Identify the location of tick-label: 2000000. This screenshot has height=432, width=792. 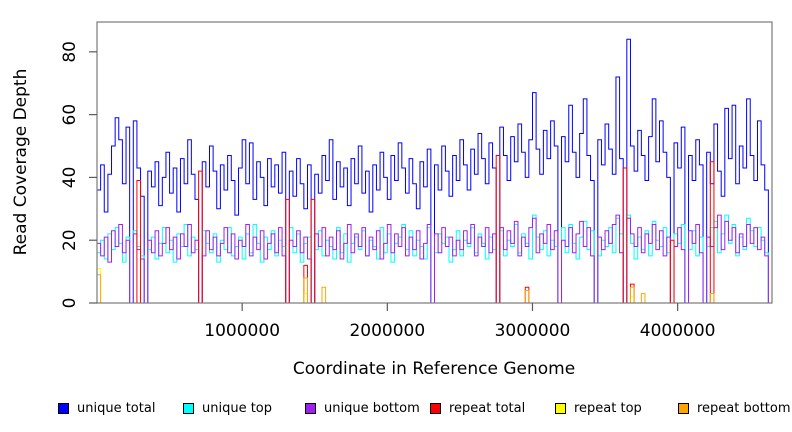
(387, 331).